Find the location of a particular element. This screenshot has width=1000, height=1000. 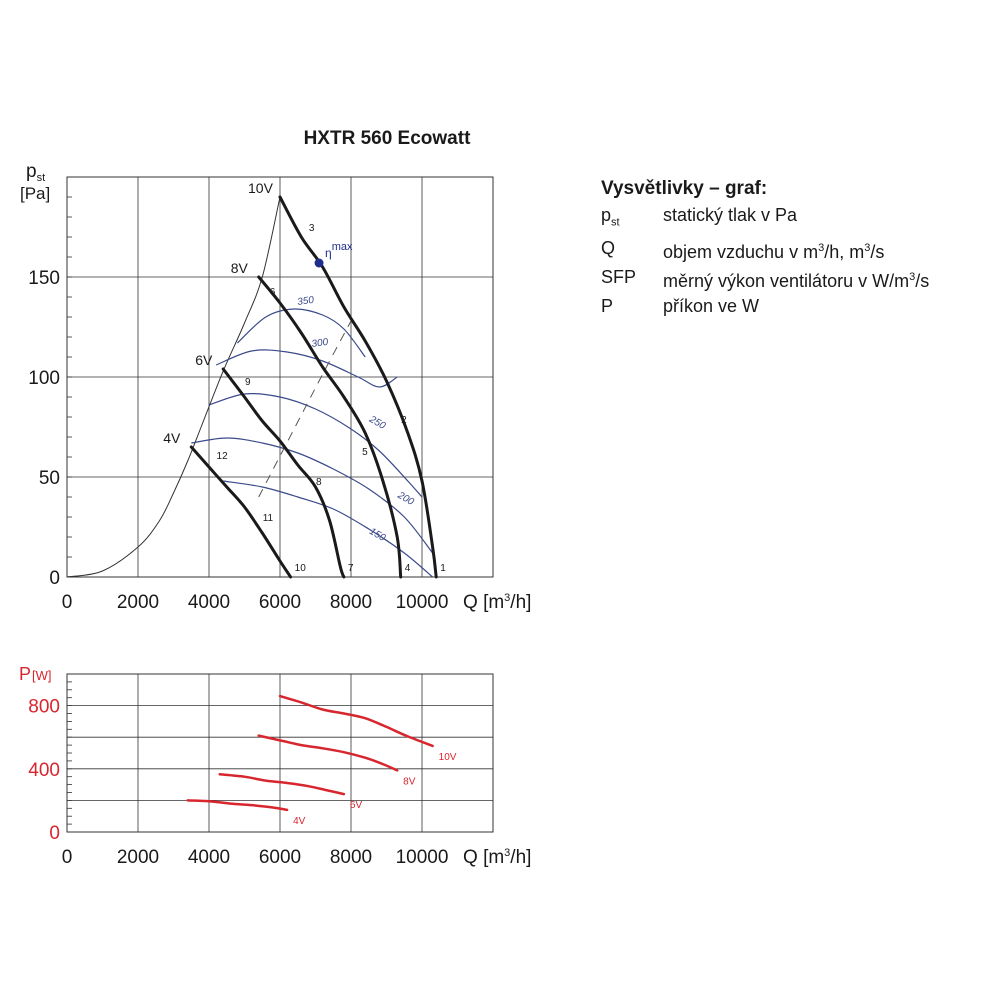

eta-max-label: ηmax is located at coordinates (339, 250).